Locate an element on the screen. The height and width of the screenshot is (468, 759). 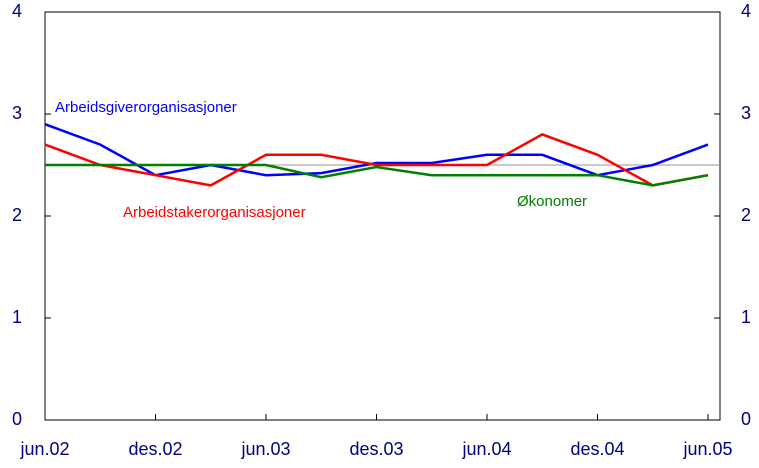
x-tick-label: jun.05 is located at coordinates (707, 449).